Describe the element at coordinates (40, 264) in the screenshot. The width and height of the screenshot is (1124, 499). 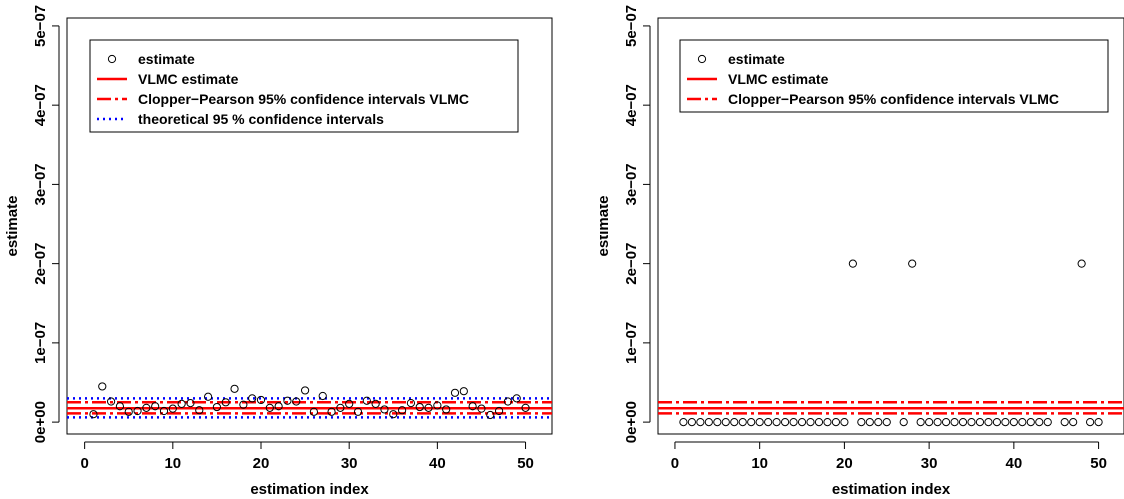
I see `y-tick-label: 2e−07` at that location.